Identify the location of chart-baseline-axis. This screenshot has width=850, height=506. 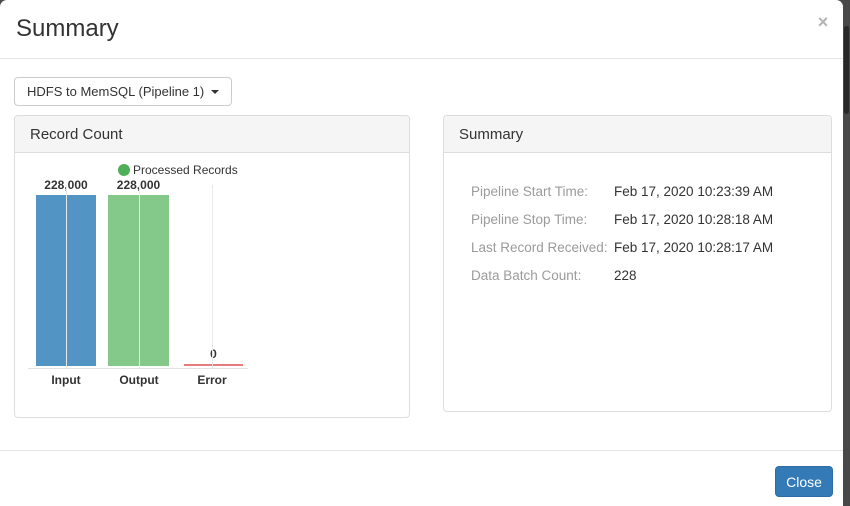
(138, 368).